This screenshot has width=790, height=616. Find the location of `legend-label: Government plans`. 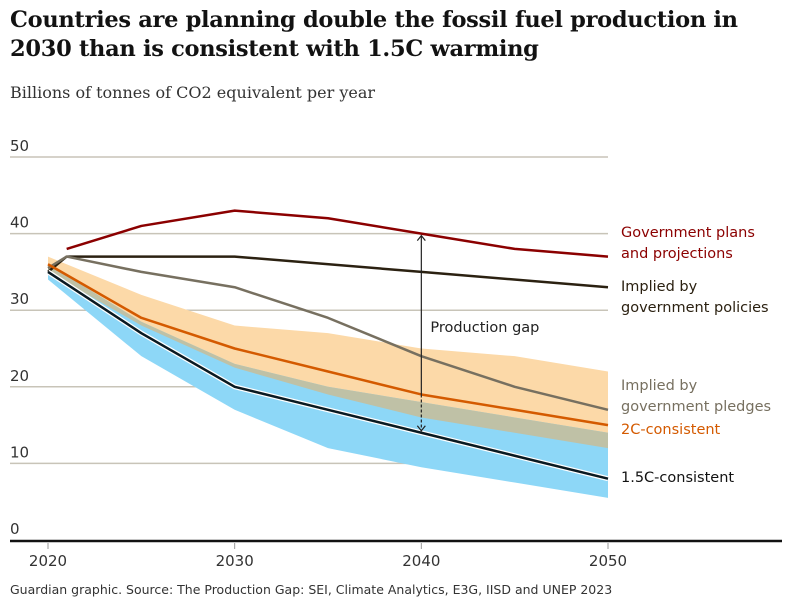

legend-label: Government plans is located at coordinates (688, 233).